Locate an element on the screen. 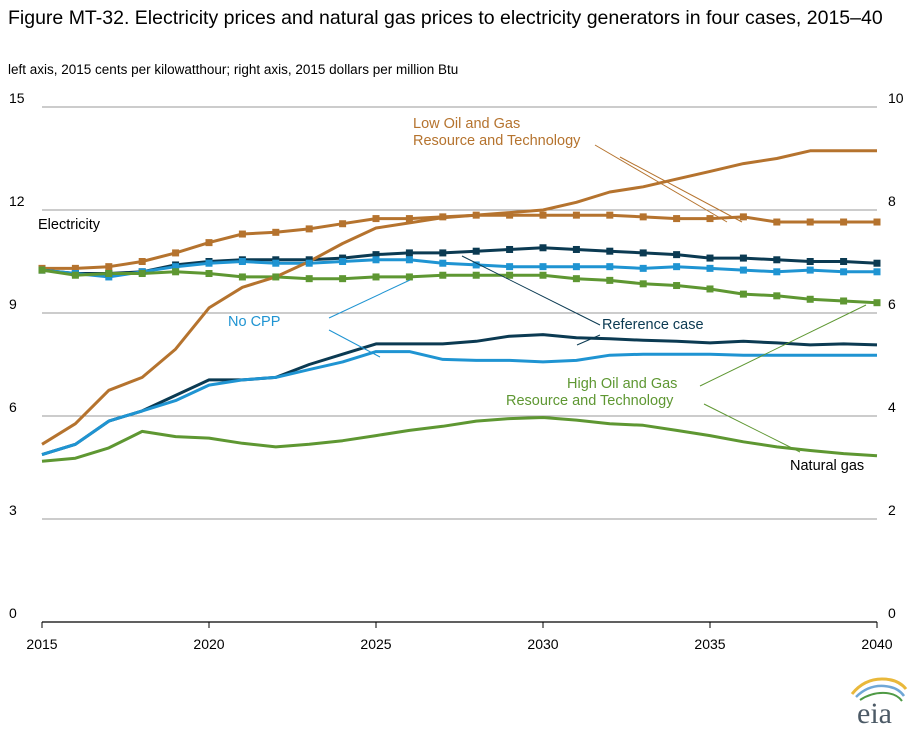 This screenshot has height=731, width=914. y-left-tick-label: 9 is located at coordinates (13, 304).